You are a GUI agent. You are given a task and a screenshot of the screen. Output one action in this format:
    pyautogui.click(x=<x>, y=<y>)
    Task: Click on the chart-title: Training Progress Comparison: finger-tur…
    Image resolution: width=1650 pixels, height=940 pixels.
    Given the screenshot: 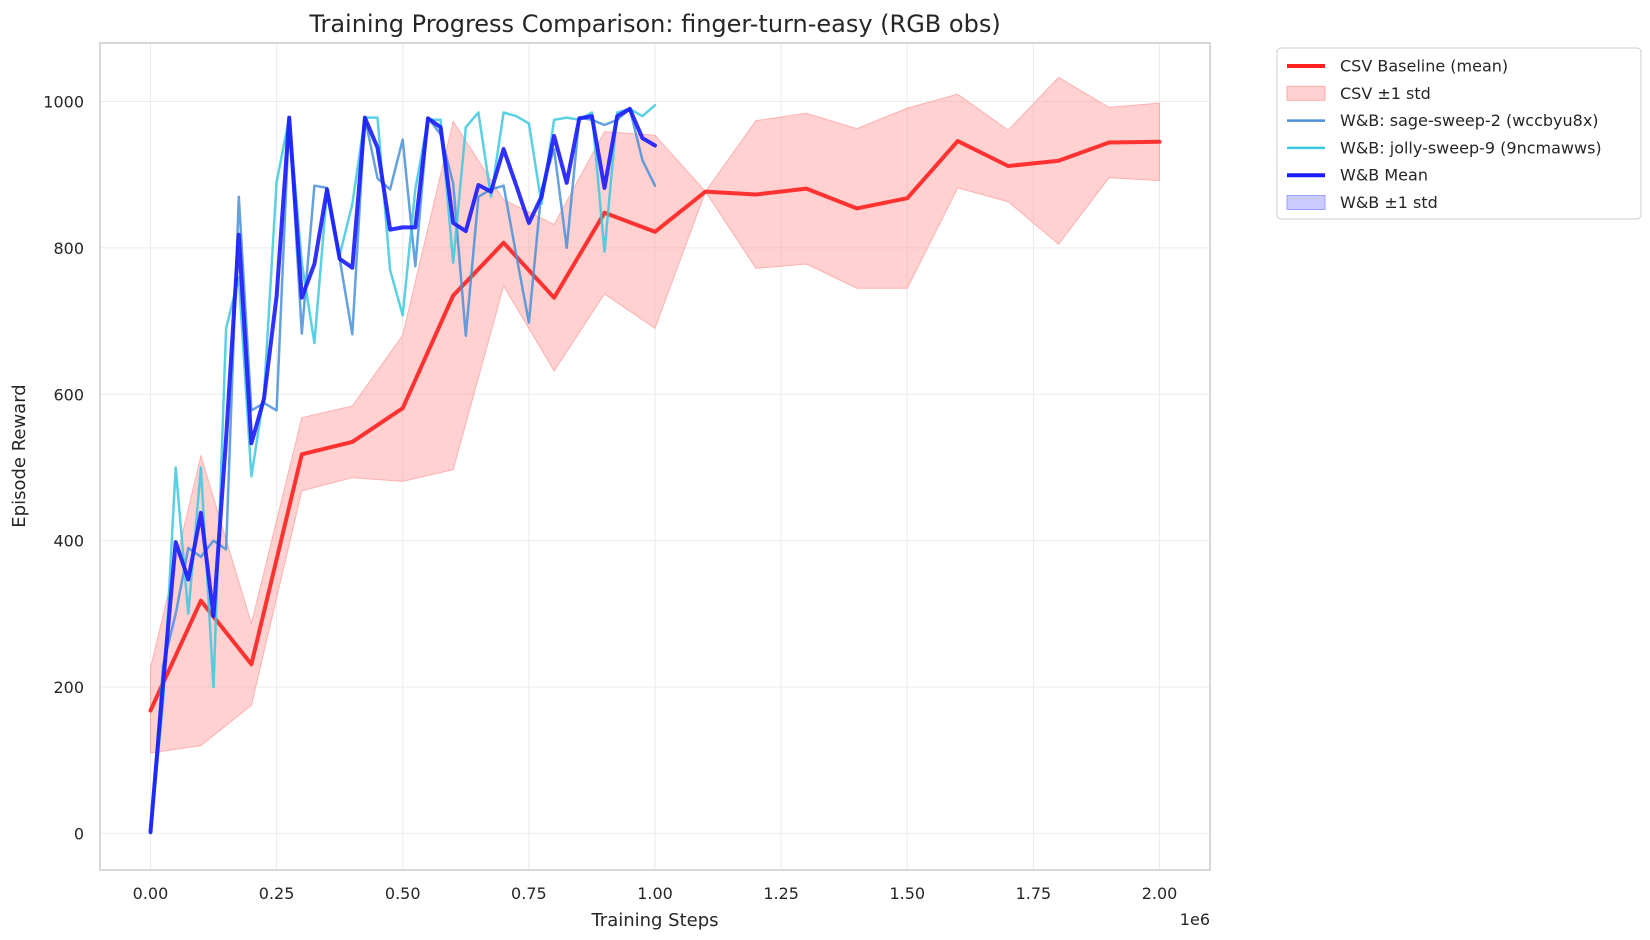 What is the action you would take?
    pyautogui.click(x=654, y=24)
    